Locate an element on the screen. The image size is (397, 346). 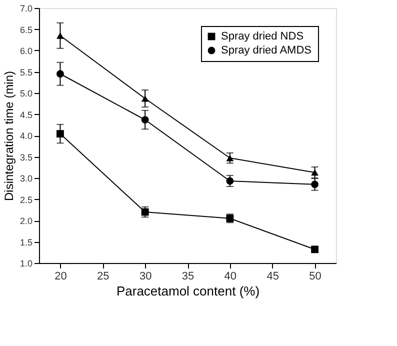
y-tick-label: 3.0 is located at coordinates (26, 179).